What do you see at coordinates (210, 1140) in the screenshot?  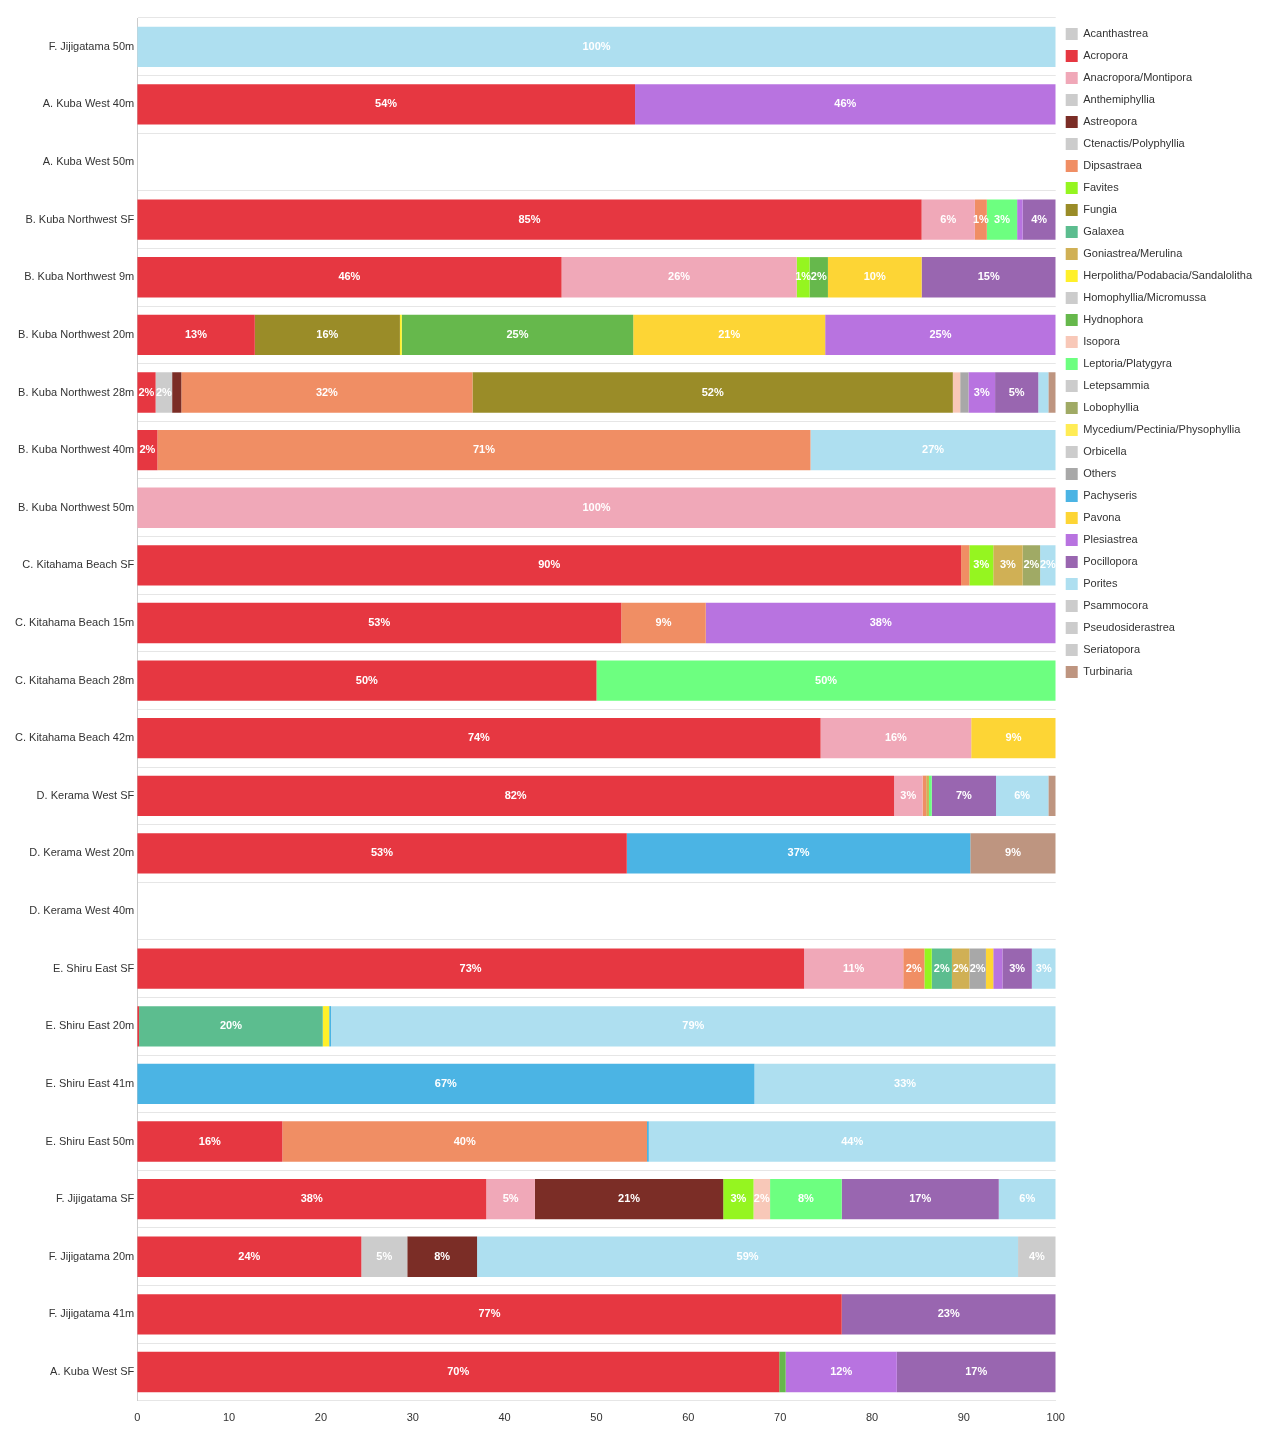 I see `data-label: 16%` at bounding box center [210, 1140].